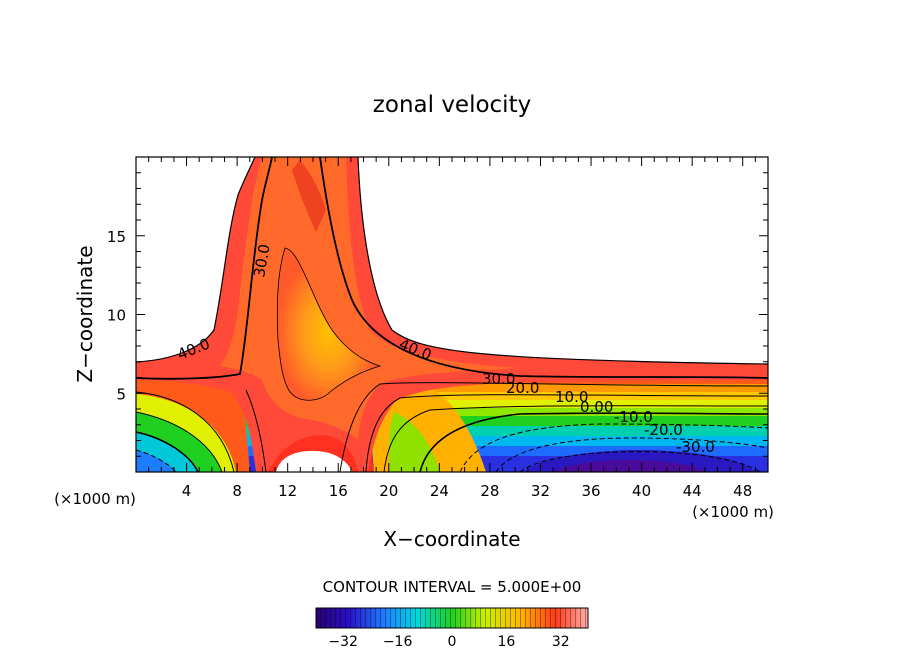 The image size is (904, 654). What do you see at coordinates (309, 196) in the screenshot?
I see `jet-top-stripe` at bounding box center [309, 196].